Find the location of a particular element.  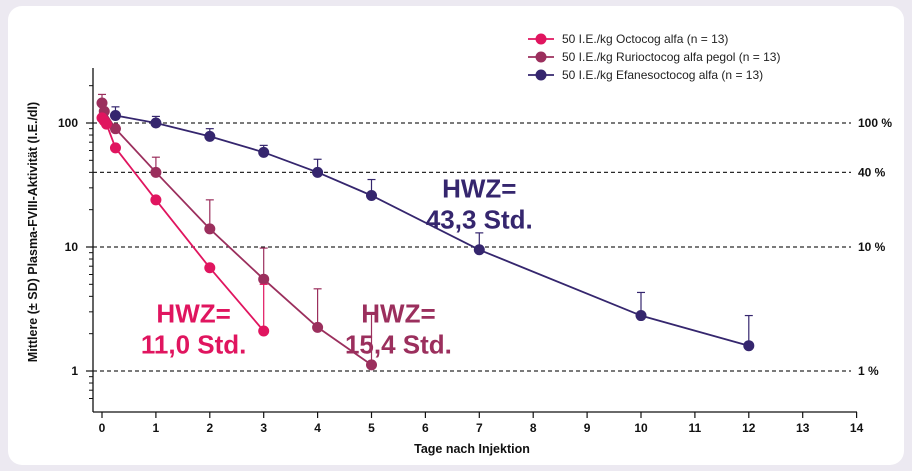

y-tick-label: 100 is located at coordinates (68, 123).